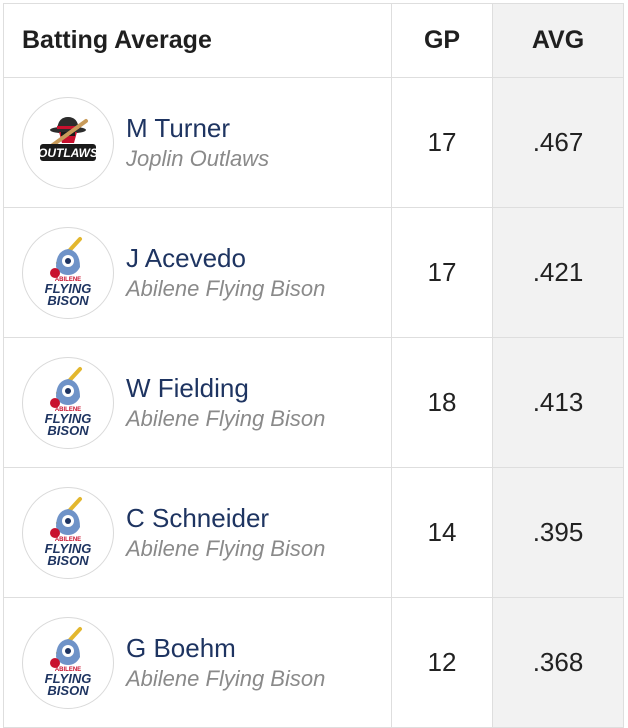 Image resolution: width=628 pixels, height=728 pixels. I want to click on gp-value: 12, so click(442, 662).